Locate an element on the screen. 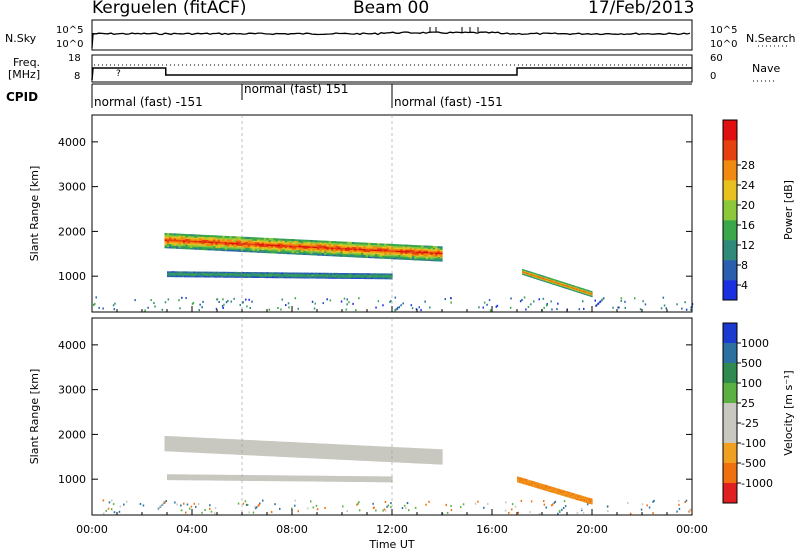 This screenshot has width=800, height=554. colorbar-tick-label: 4 is located at coordinates (744, 285).